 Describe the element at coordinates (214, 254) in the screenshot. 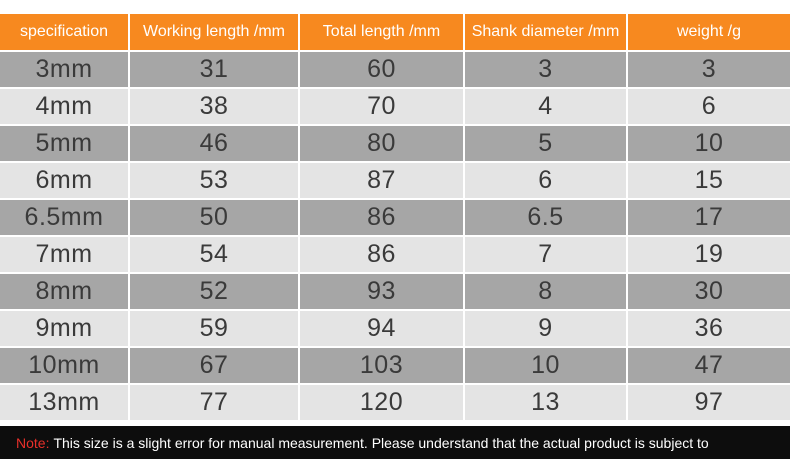

I see `table-cell: 54` at that location.